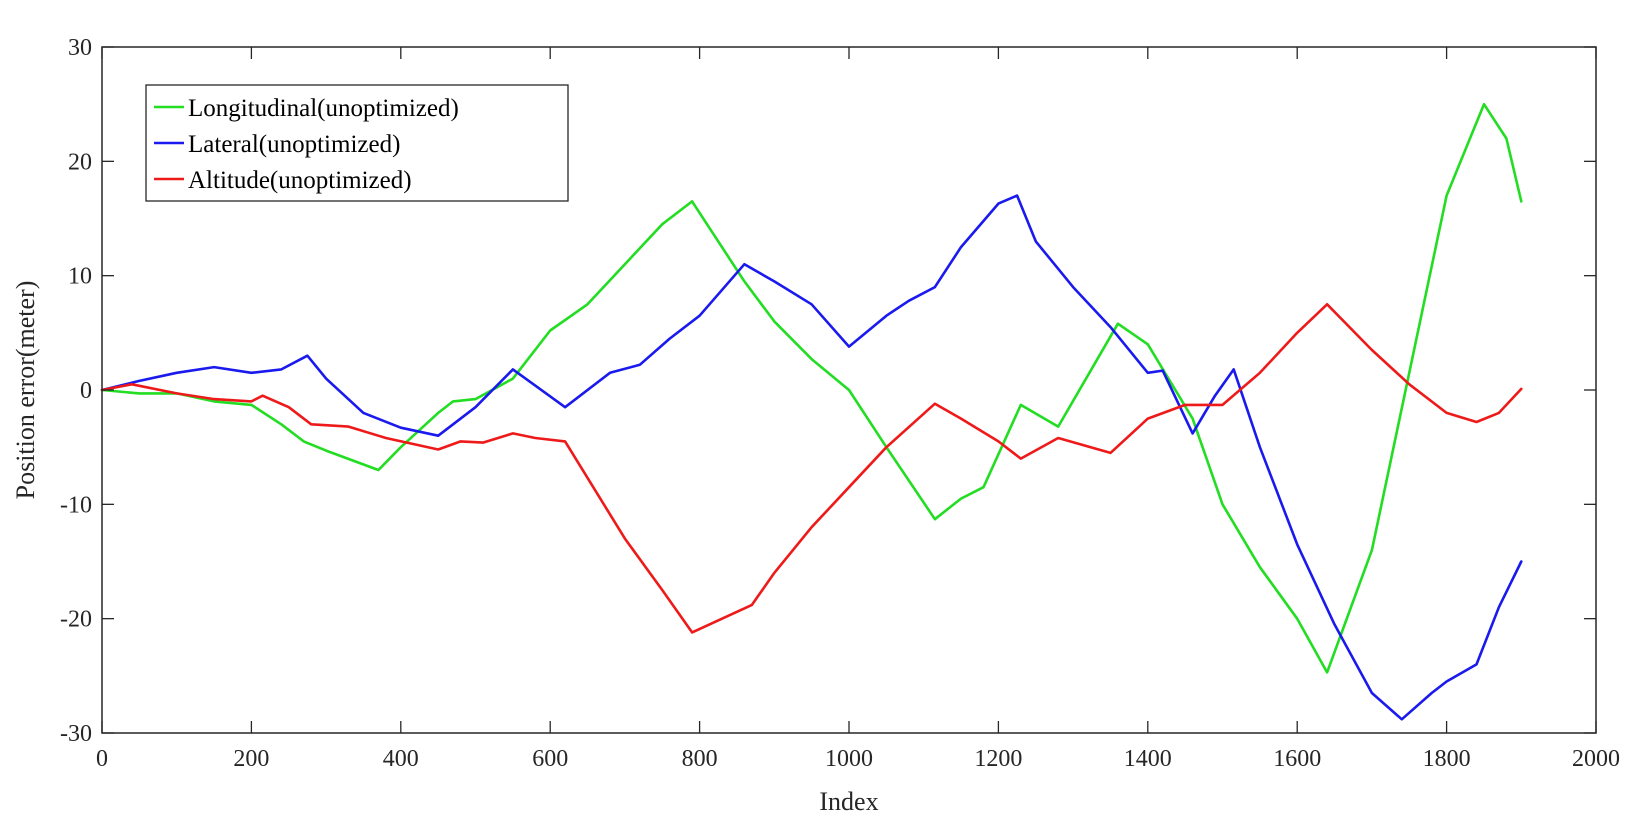 The width and height of the screenshot is (1636, 833). I want to click on x-tick-label-8: 1600, so click(1297, 759).